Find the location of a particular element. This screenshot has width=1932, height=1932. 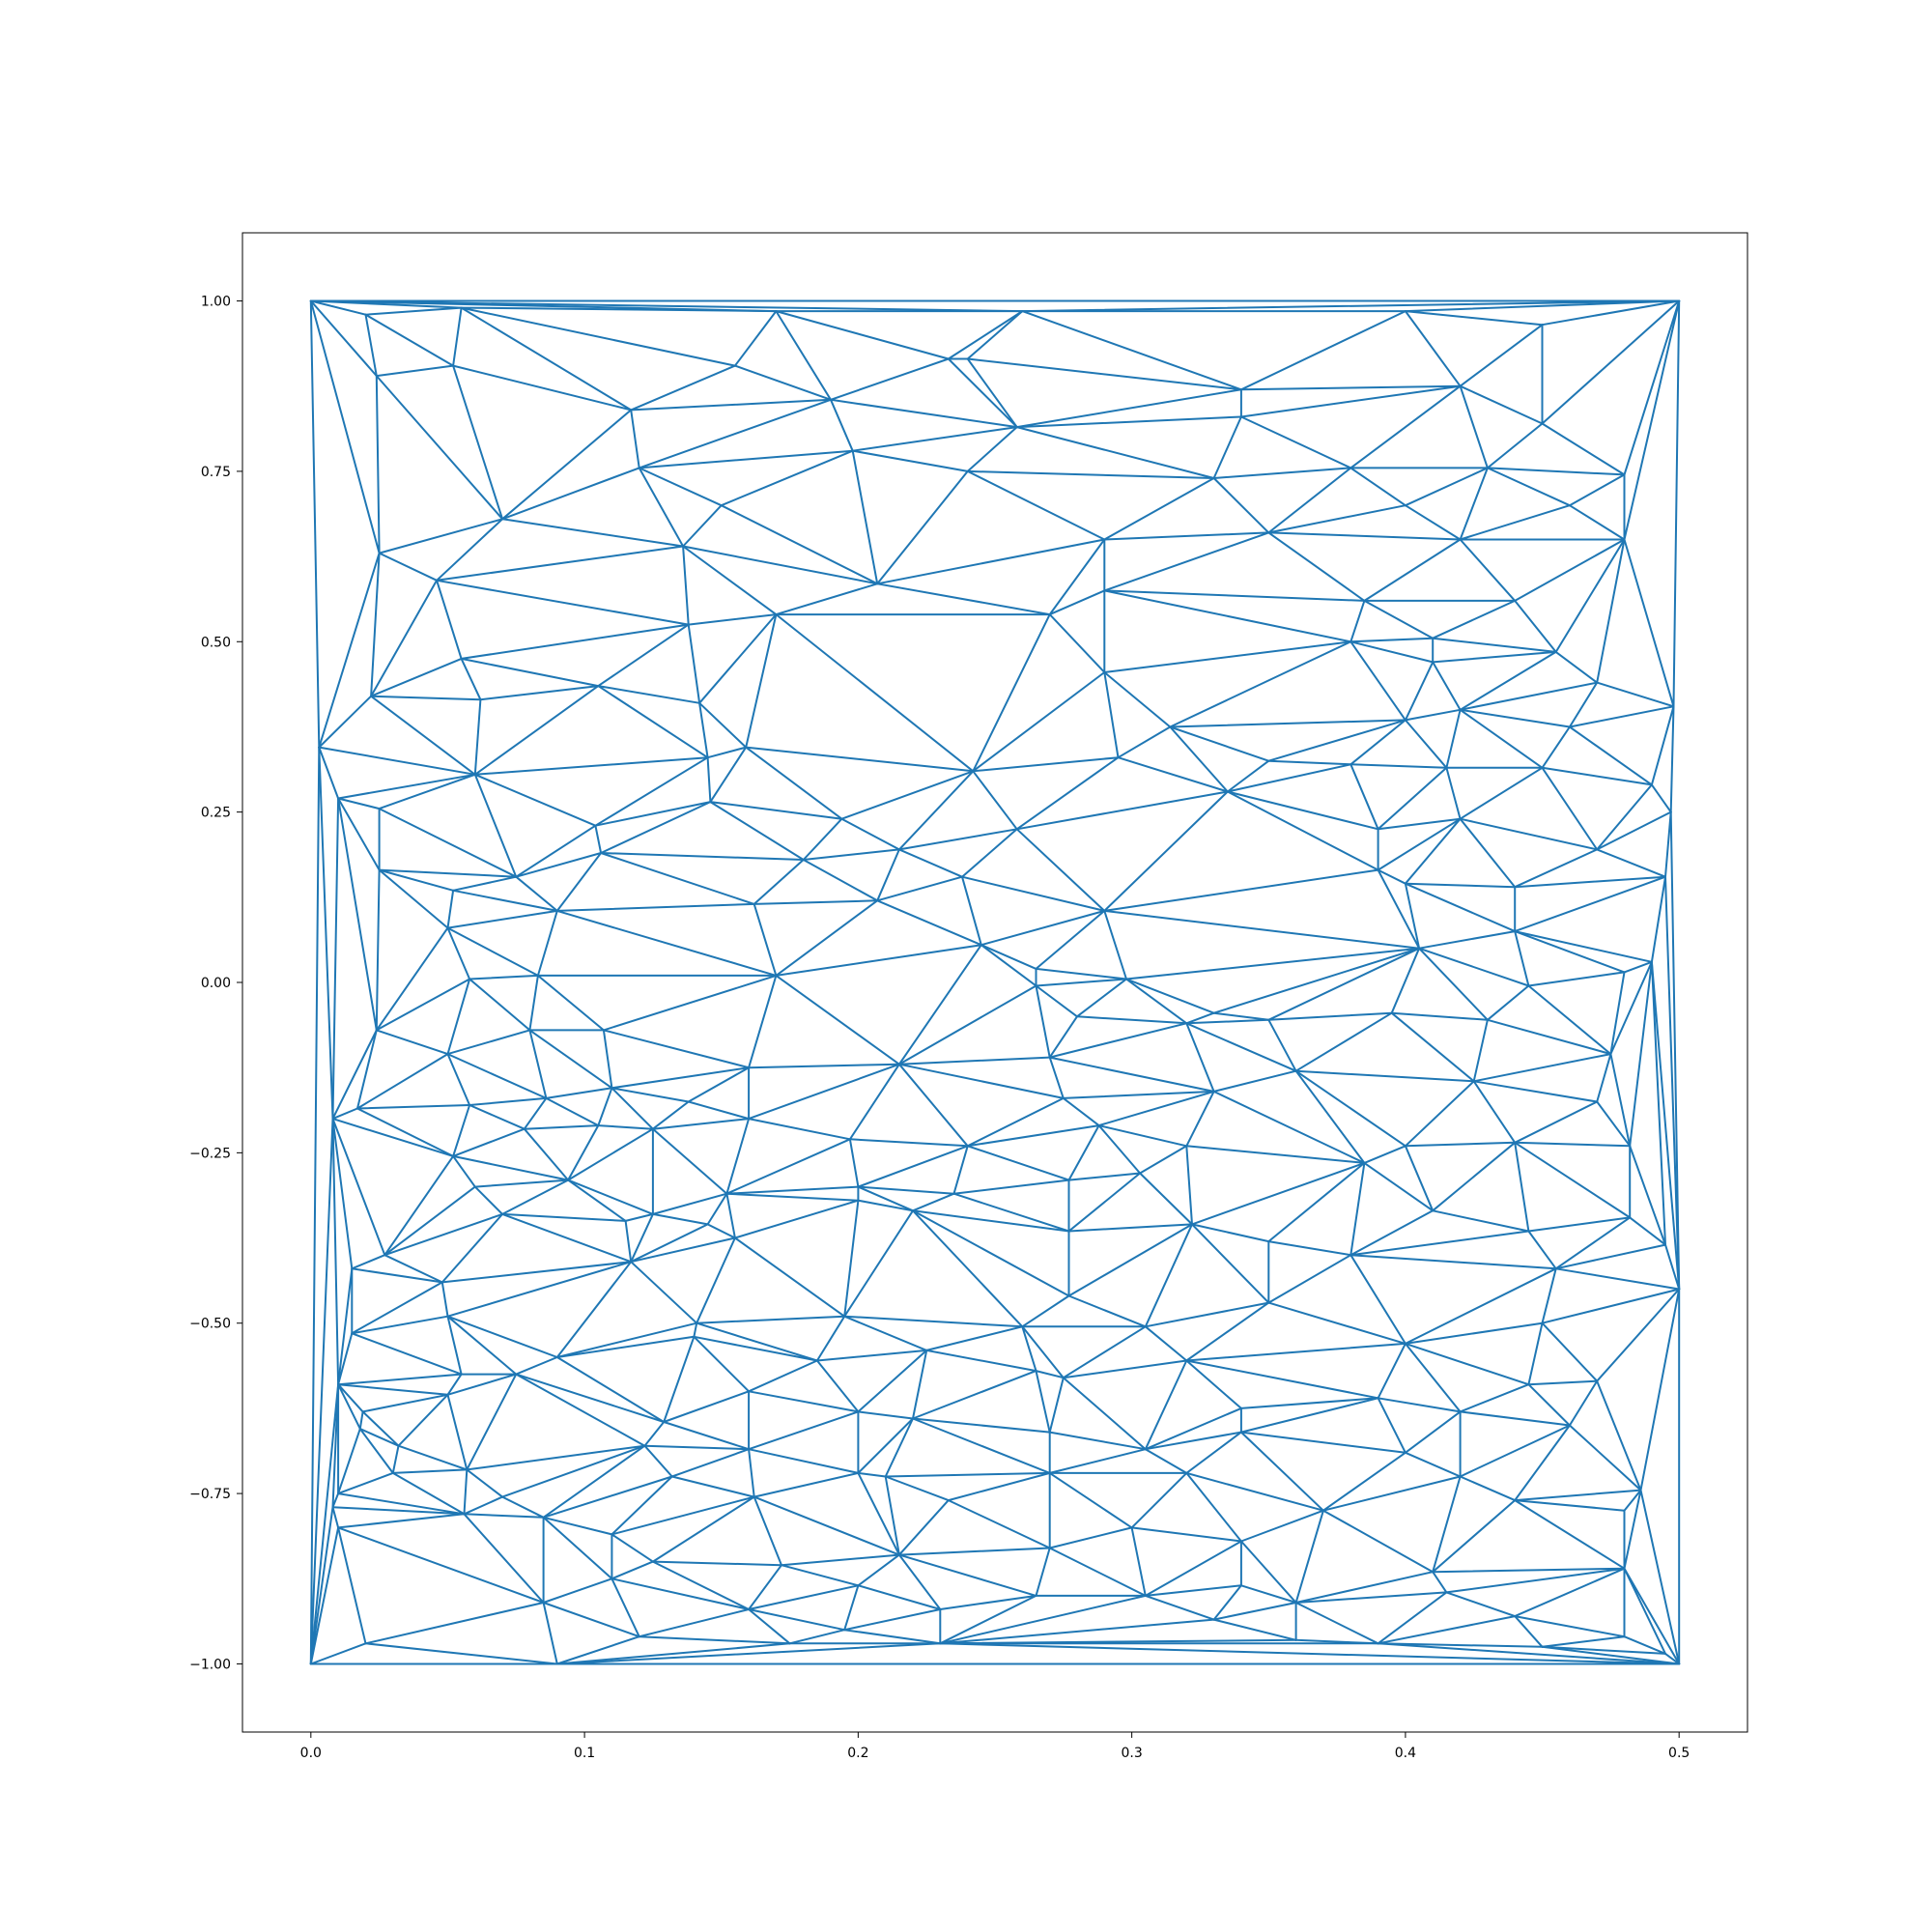

x-tick-label: 0.0 is located at coordinates (311, 1753).